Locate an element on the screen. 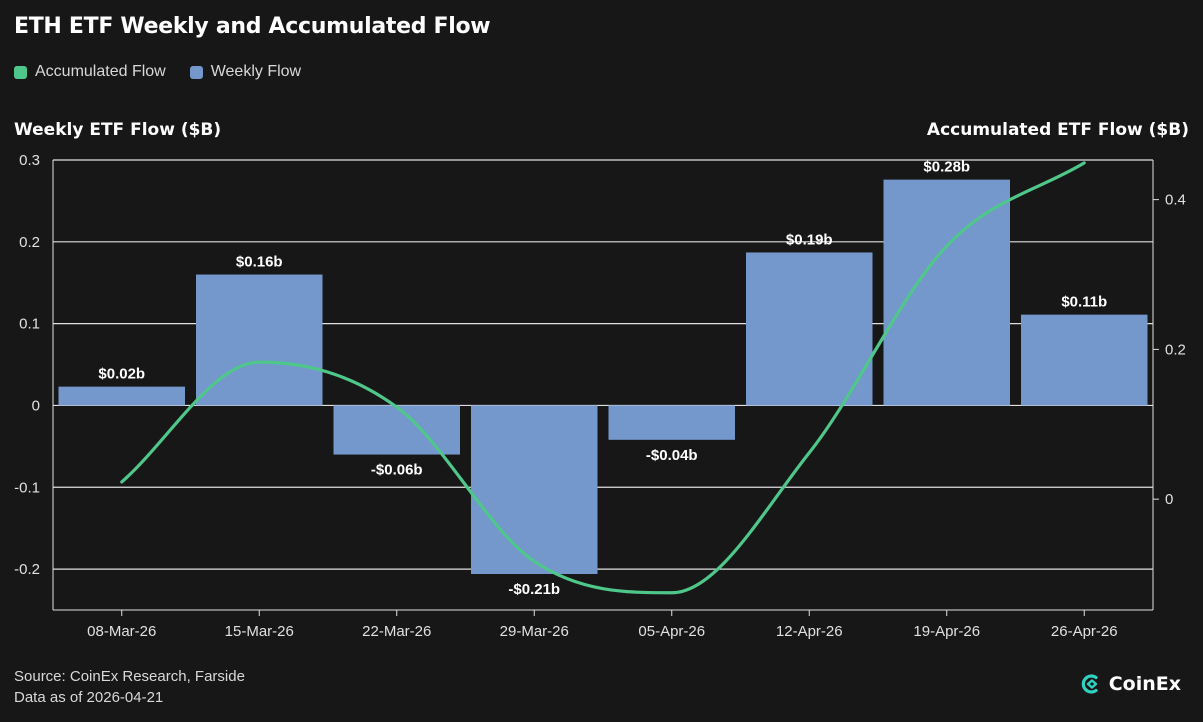 The width and height of the screenshot is (1203, 722). y-axis-title-right: Accumulated ETF Flow ($B) is located at coordinates (1057, 130).